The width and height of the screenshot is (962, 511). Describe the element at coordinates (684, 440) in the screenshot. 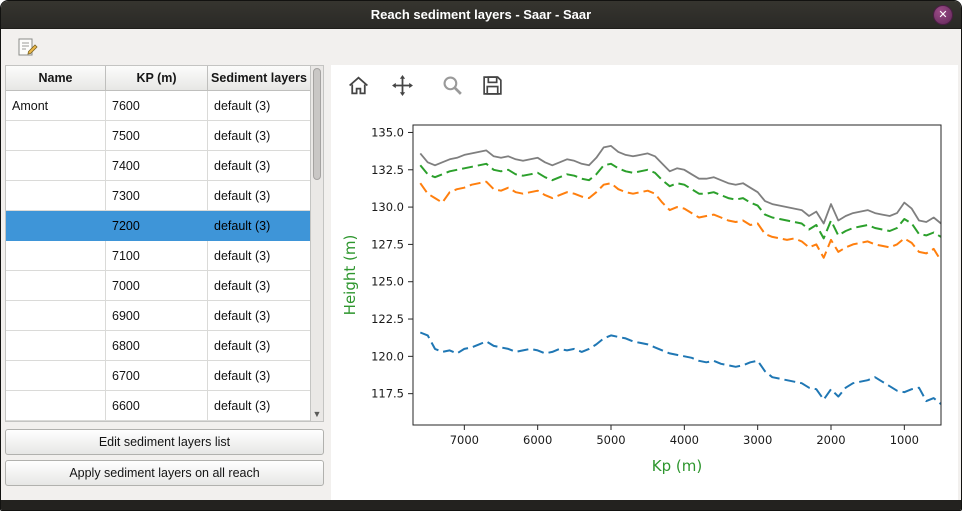

I see `x-tick-label: 4000` at that location.